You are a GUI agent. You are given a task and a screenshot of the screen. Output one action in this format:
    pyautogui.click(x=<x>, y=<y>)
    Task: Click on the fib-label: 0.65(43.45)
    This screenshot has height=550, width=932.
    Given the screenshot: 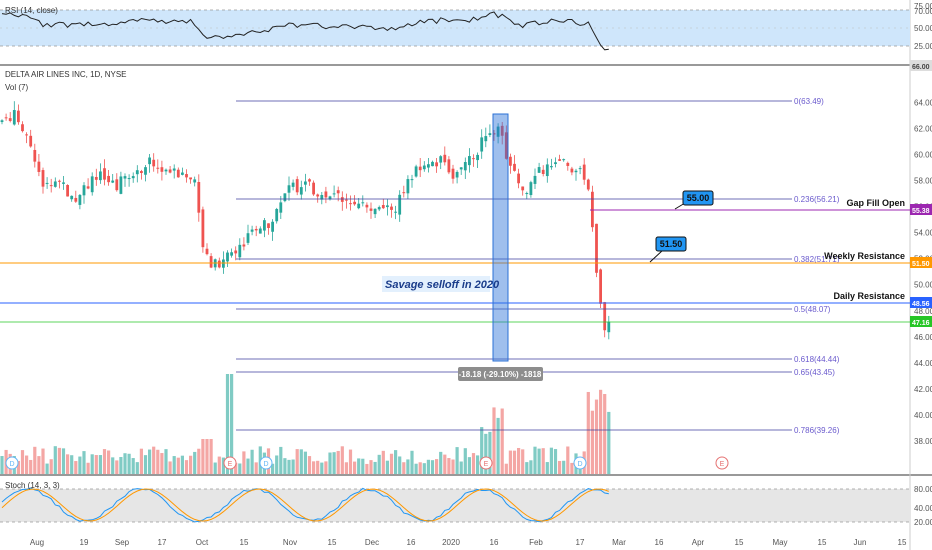 What is the action you would take?
    pyautogui.click(x=814, y=372)
    